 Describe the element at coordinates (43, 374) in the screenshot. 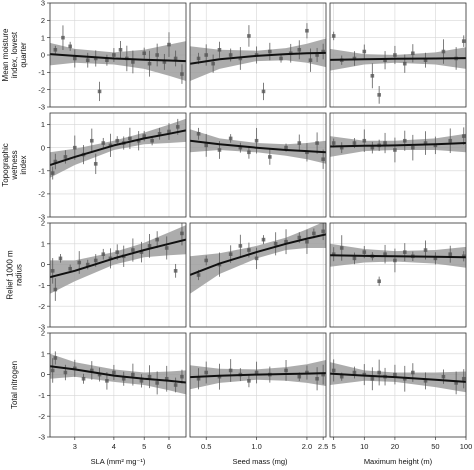

I see `y-tick-label-3: 0` at that location.